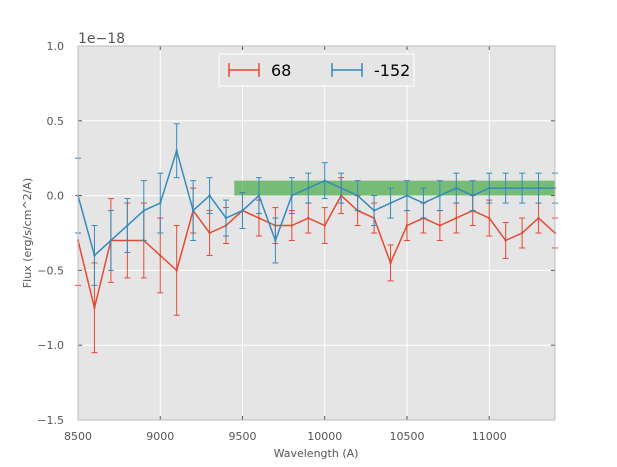 This screenshot has height=467, width=617. What do you see at coordinates (56, 46) in the screenshot?
I see `y-tick-label: 1.0` at bounding box center [56, 46].